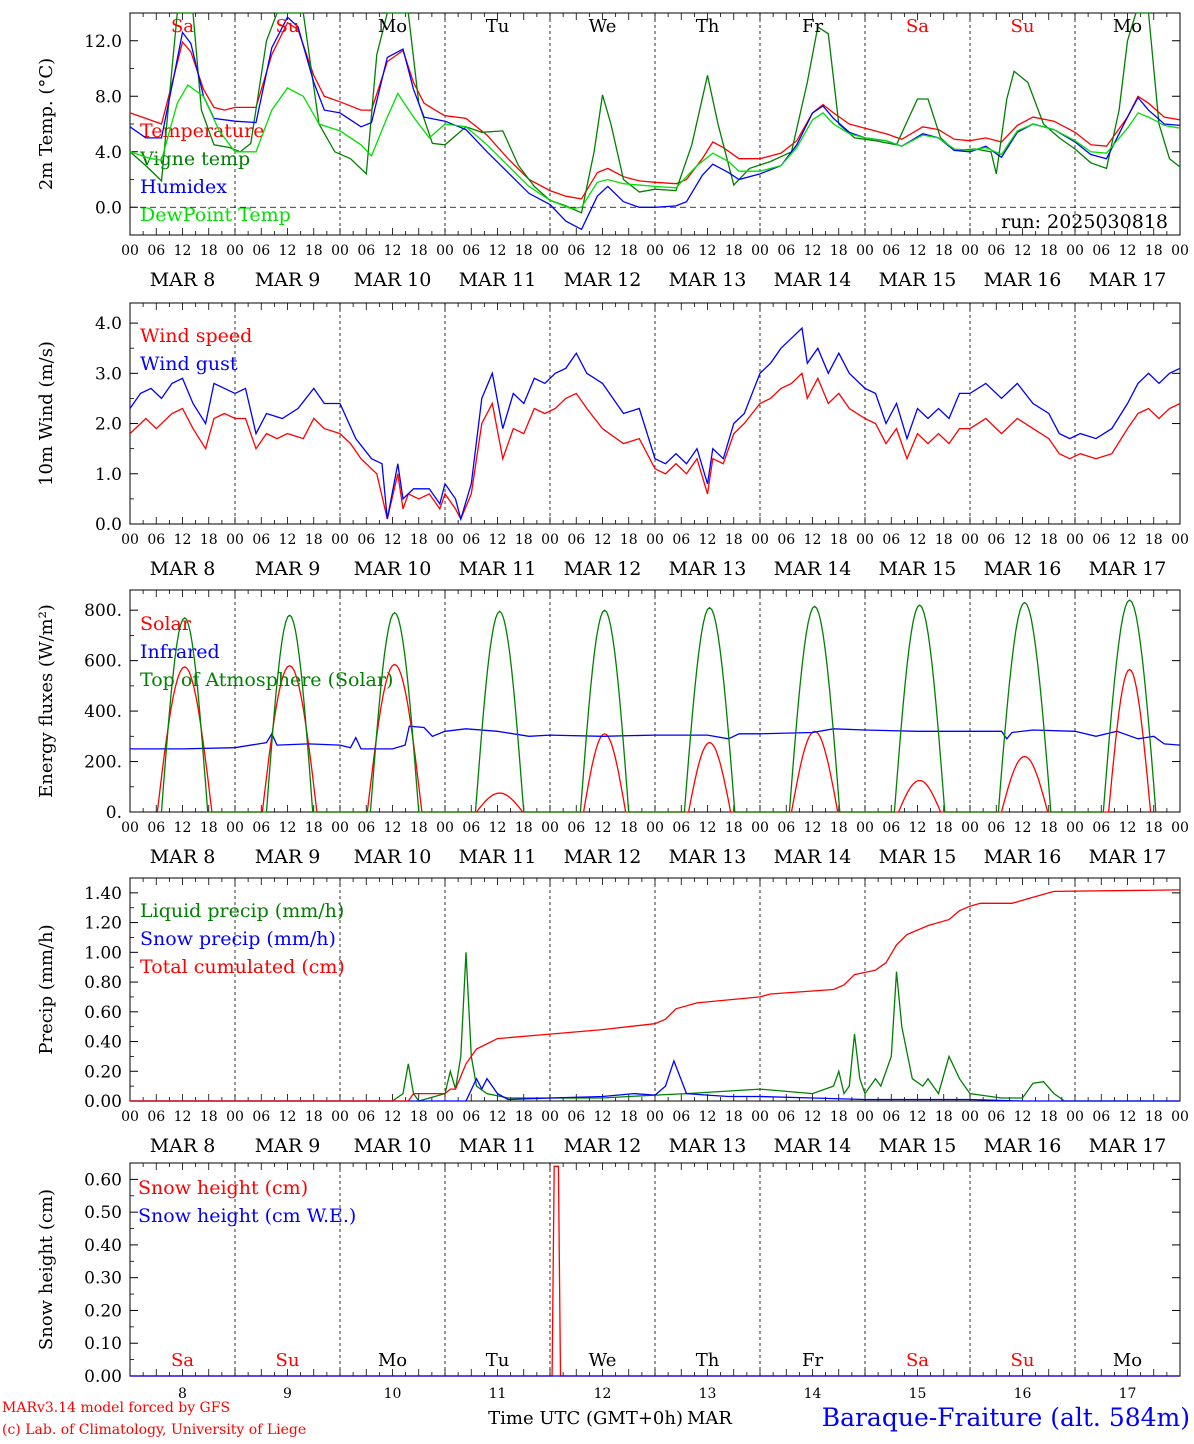  What do you see at coordinates (1023, 1146) in the screenshot?
I see `panel-4-date-label: MAR 16` at bounding box center [1023, 1146].